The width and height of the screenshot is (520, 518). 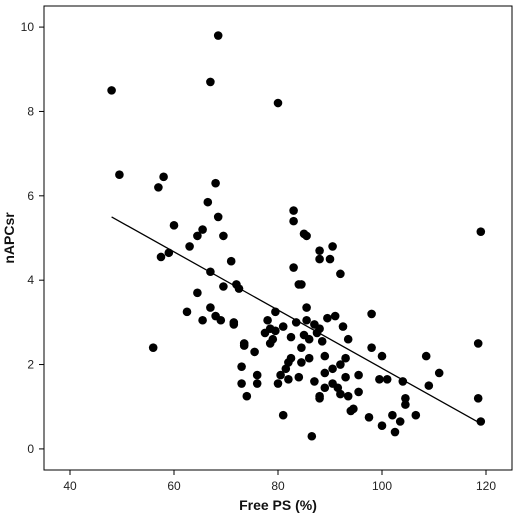 What do you see at coordinates (30, 196) in the screenshot?
I see `y-tick-label: 6` at bounding box center [30, 196].